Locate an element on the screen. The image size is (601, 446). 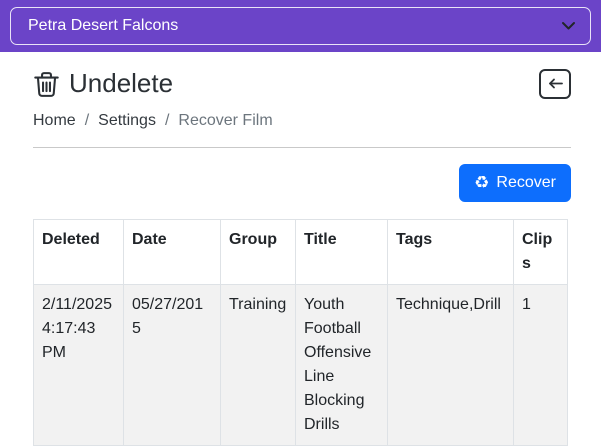
back-arrow-icon is located at coordinates (555, 83).